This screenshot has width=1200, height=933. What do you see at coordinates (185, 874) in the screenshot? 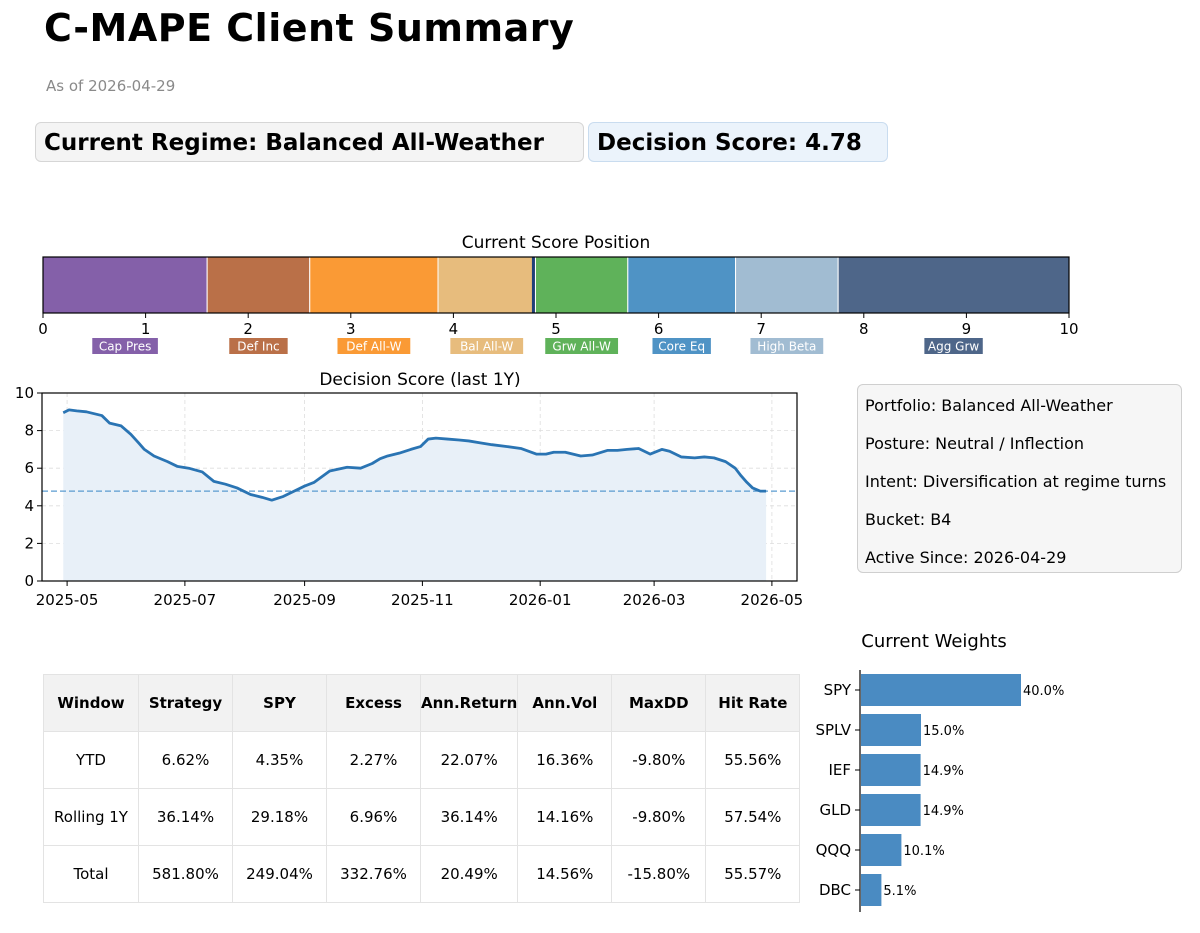
I see `table-cell: 581.80%` at bounding box center [185, 874].